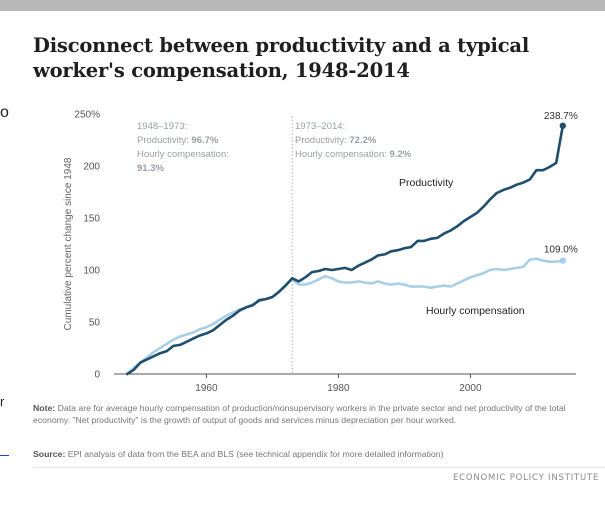  Describe the element at coordinates (178, 140) in the screenshot. I see `left-period-productivity: Productivity: 96.7%` at that location.